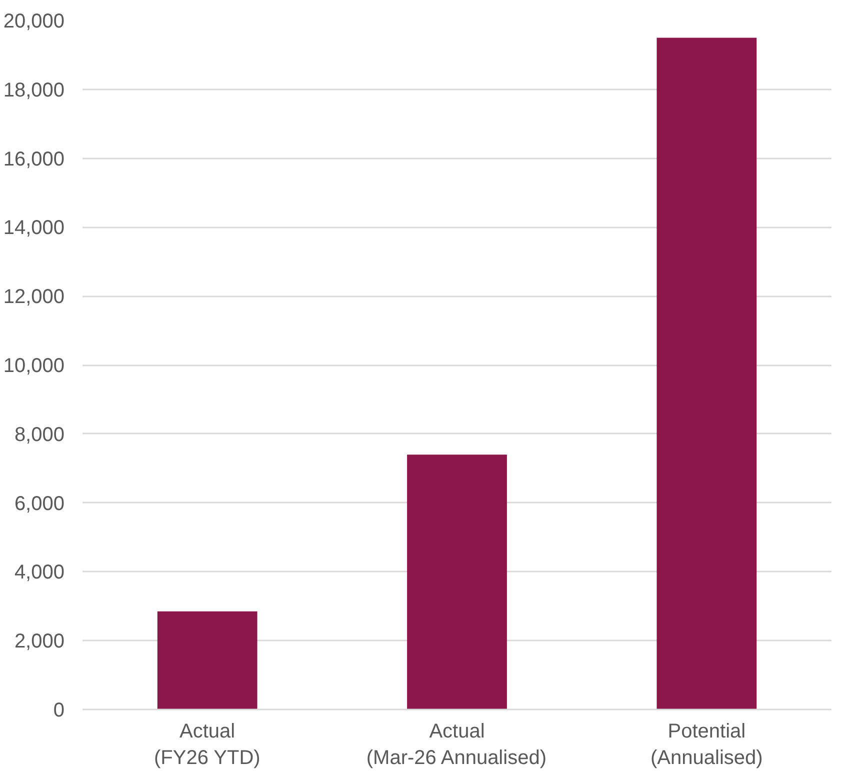 The height and width of the screenshot is (771, 851). I want to click on y-tick-label: 14,000, so click(33, 228).